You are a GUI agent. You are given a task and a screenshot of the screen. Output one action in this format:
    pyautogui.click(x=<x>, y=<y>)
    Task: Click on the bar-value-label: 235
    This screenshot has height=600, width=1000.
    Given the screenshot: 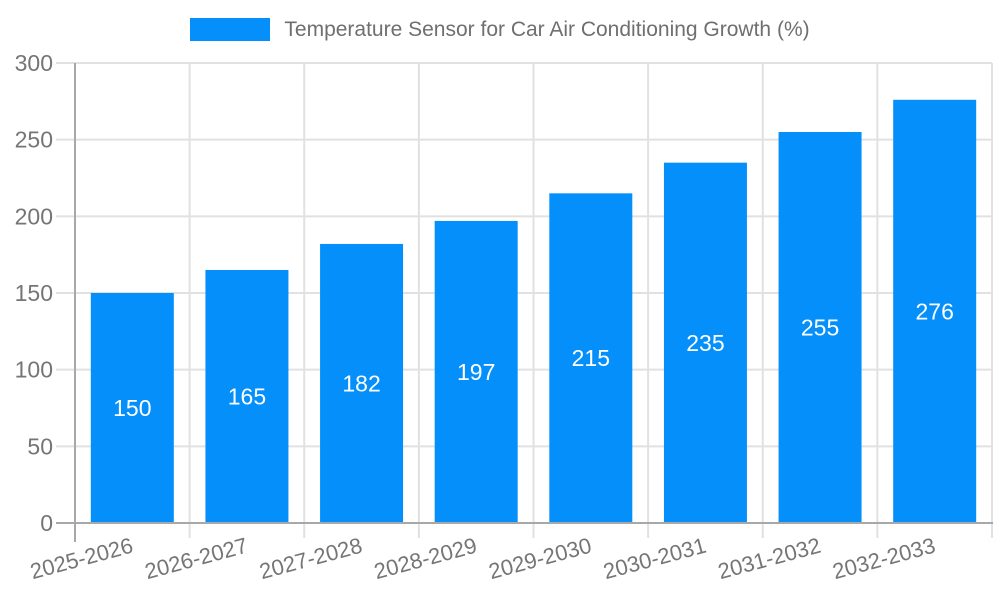 What is the action you would take?
    pyautogui.click(x=705, y=343)
    